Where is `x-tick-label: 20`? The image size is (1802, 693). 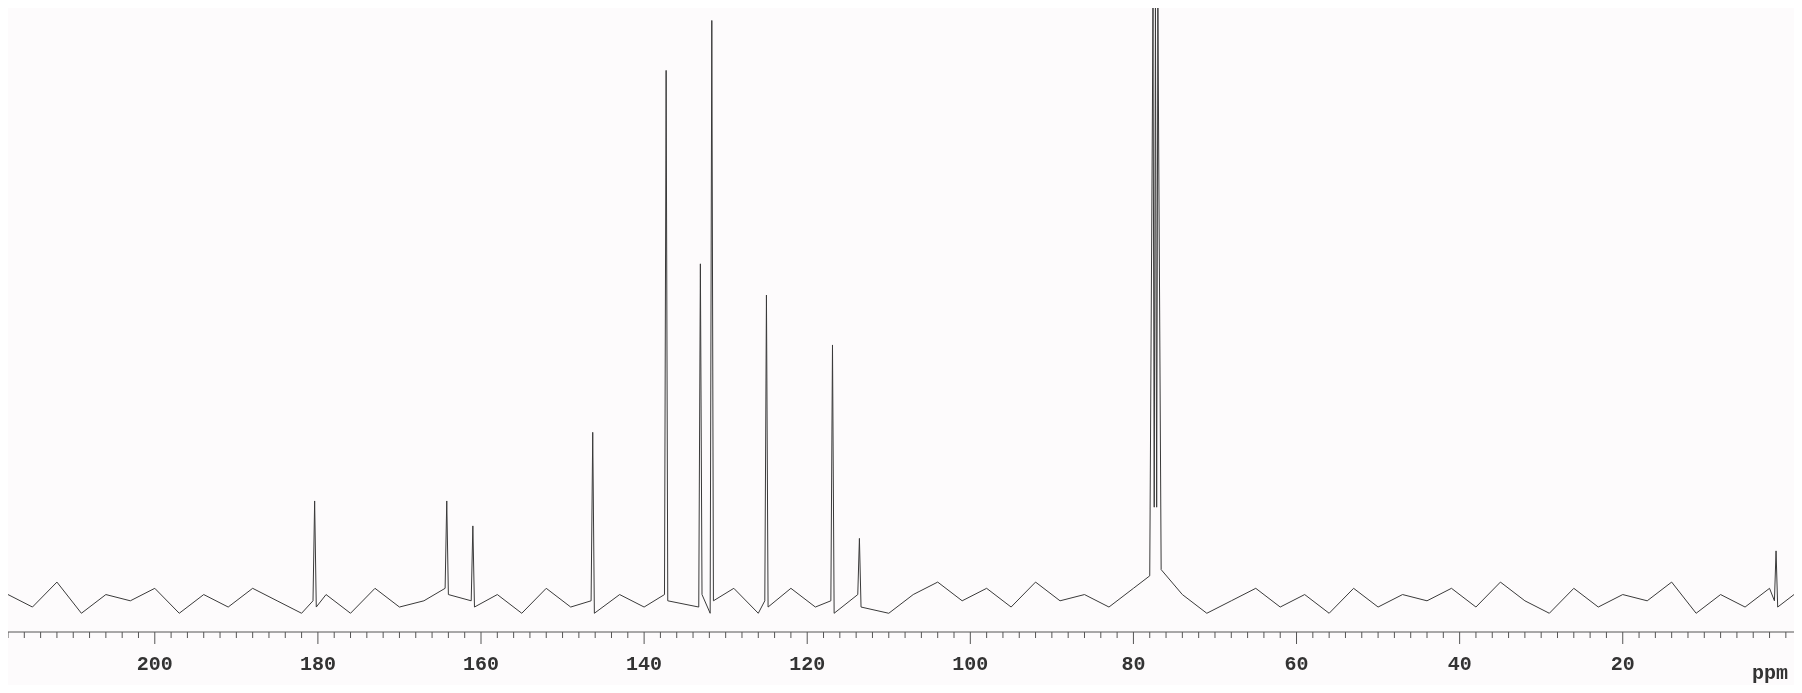 x-tick-label: 20 is located at coordinates (1622, 664).